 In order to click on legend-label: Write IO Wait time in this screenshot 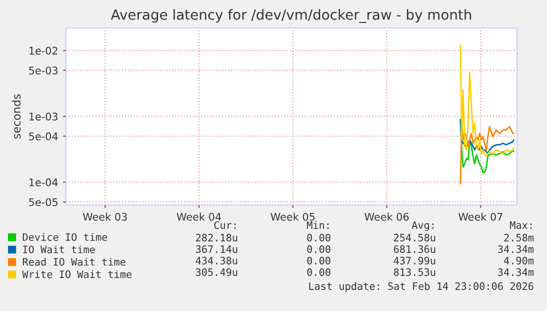, I will do `click(77, 274)`.